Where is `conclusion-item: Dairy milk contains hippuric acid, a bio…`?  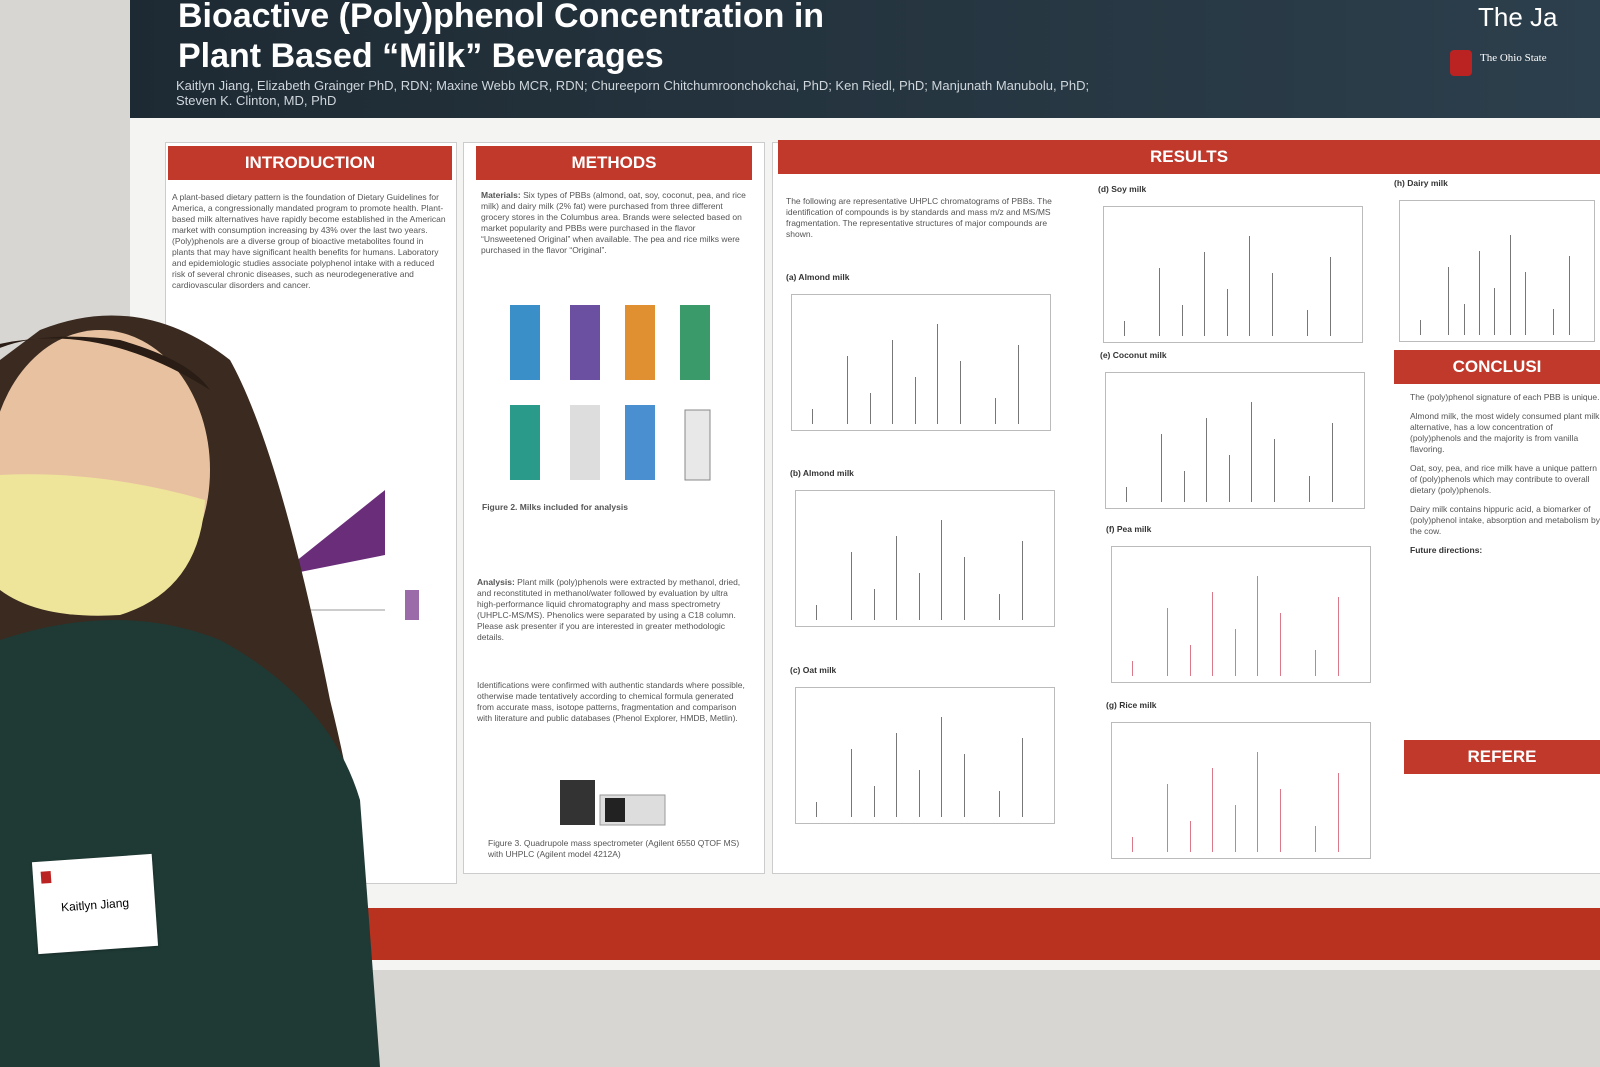
conclusion-item: Dairy milk contains hippuric acid, a bio… is located at coordinates (1505, 520).